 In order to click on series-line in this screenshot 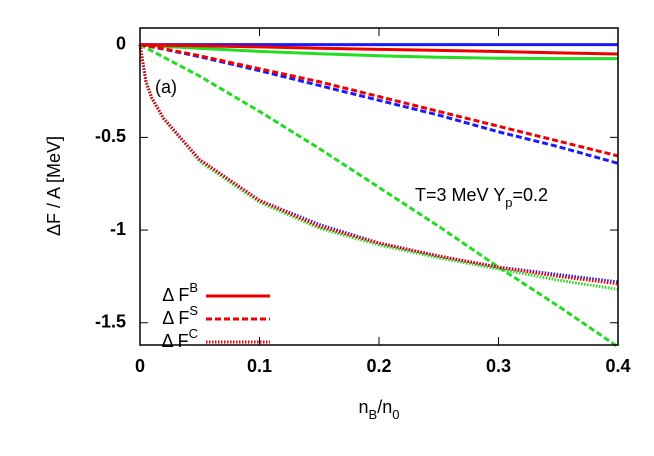, I will do `click(379, 49)`.